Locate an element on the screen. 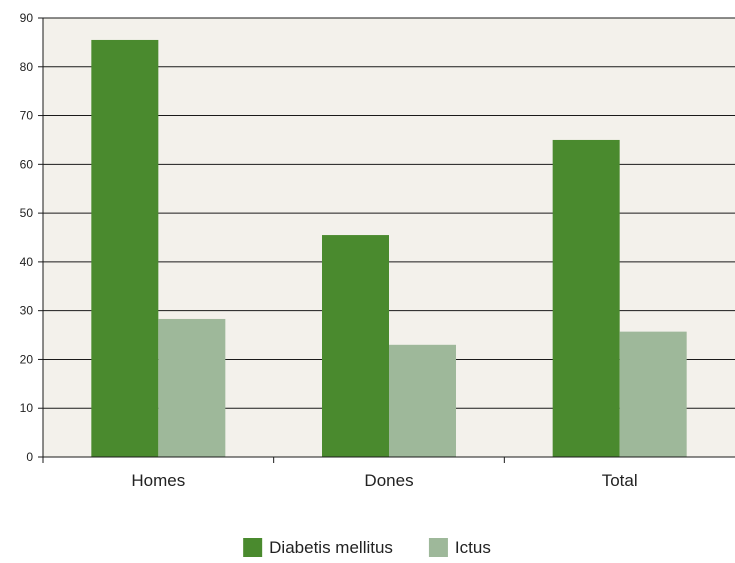 The width and height of the screenshot is (735, 563). x-axis-ticks: Homes Dones Total is located at coordinates (384, 473).